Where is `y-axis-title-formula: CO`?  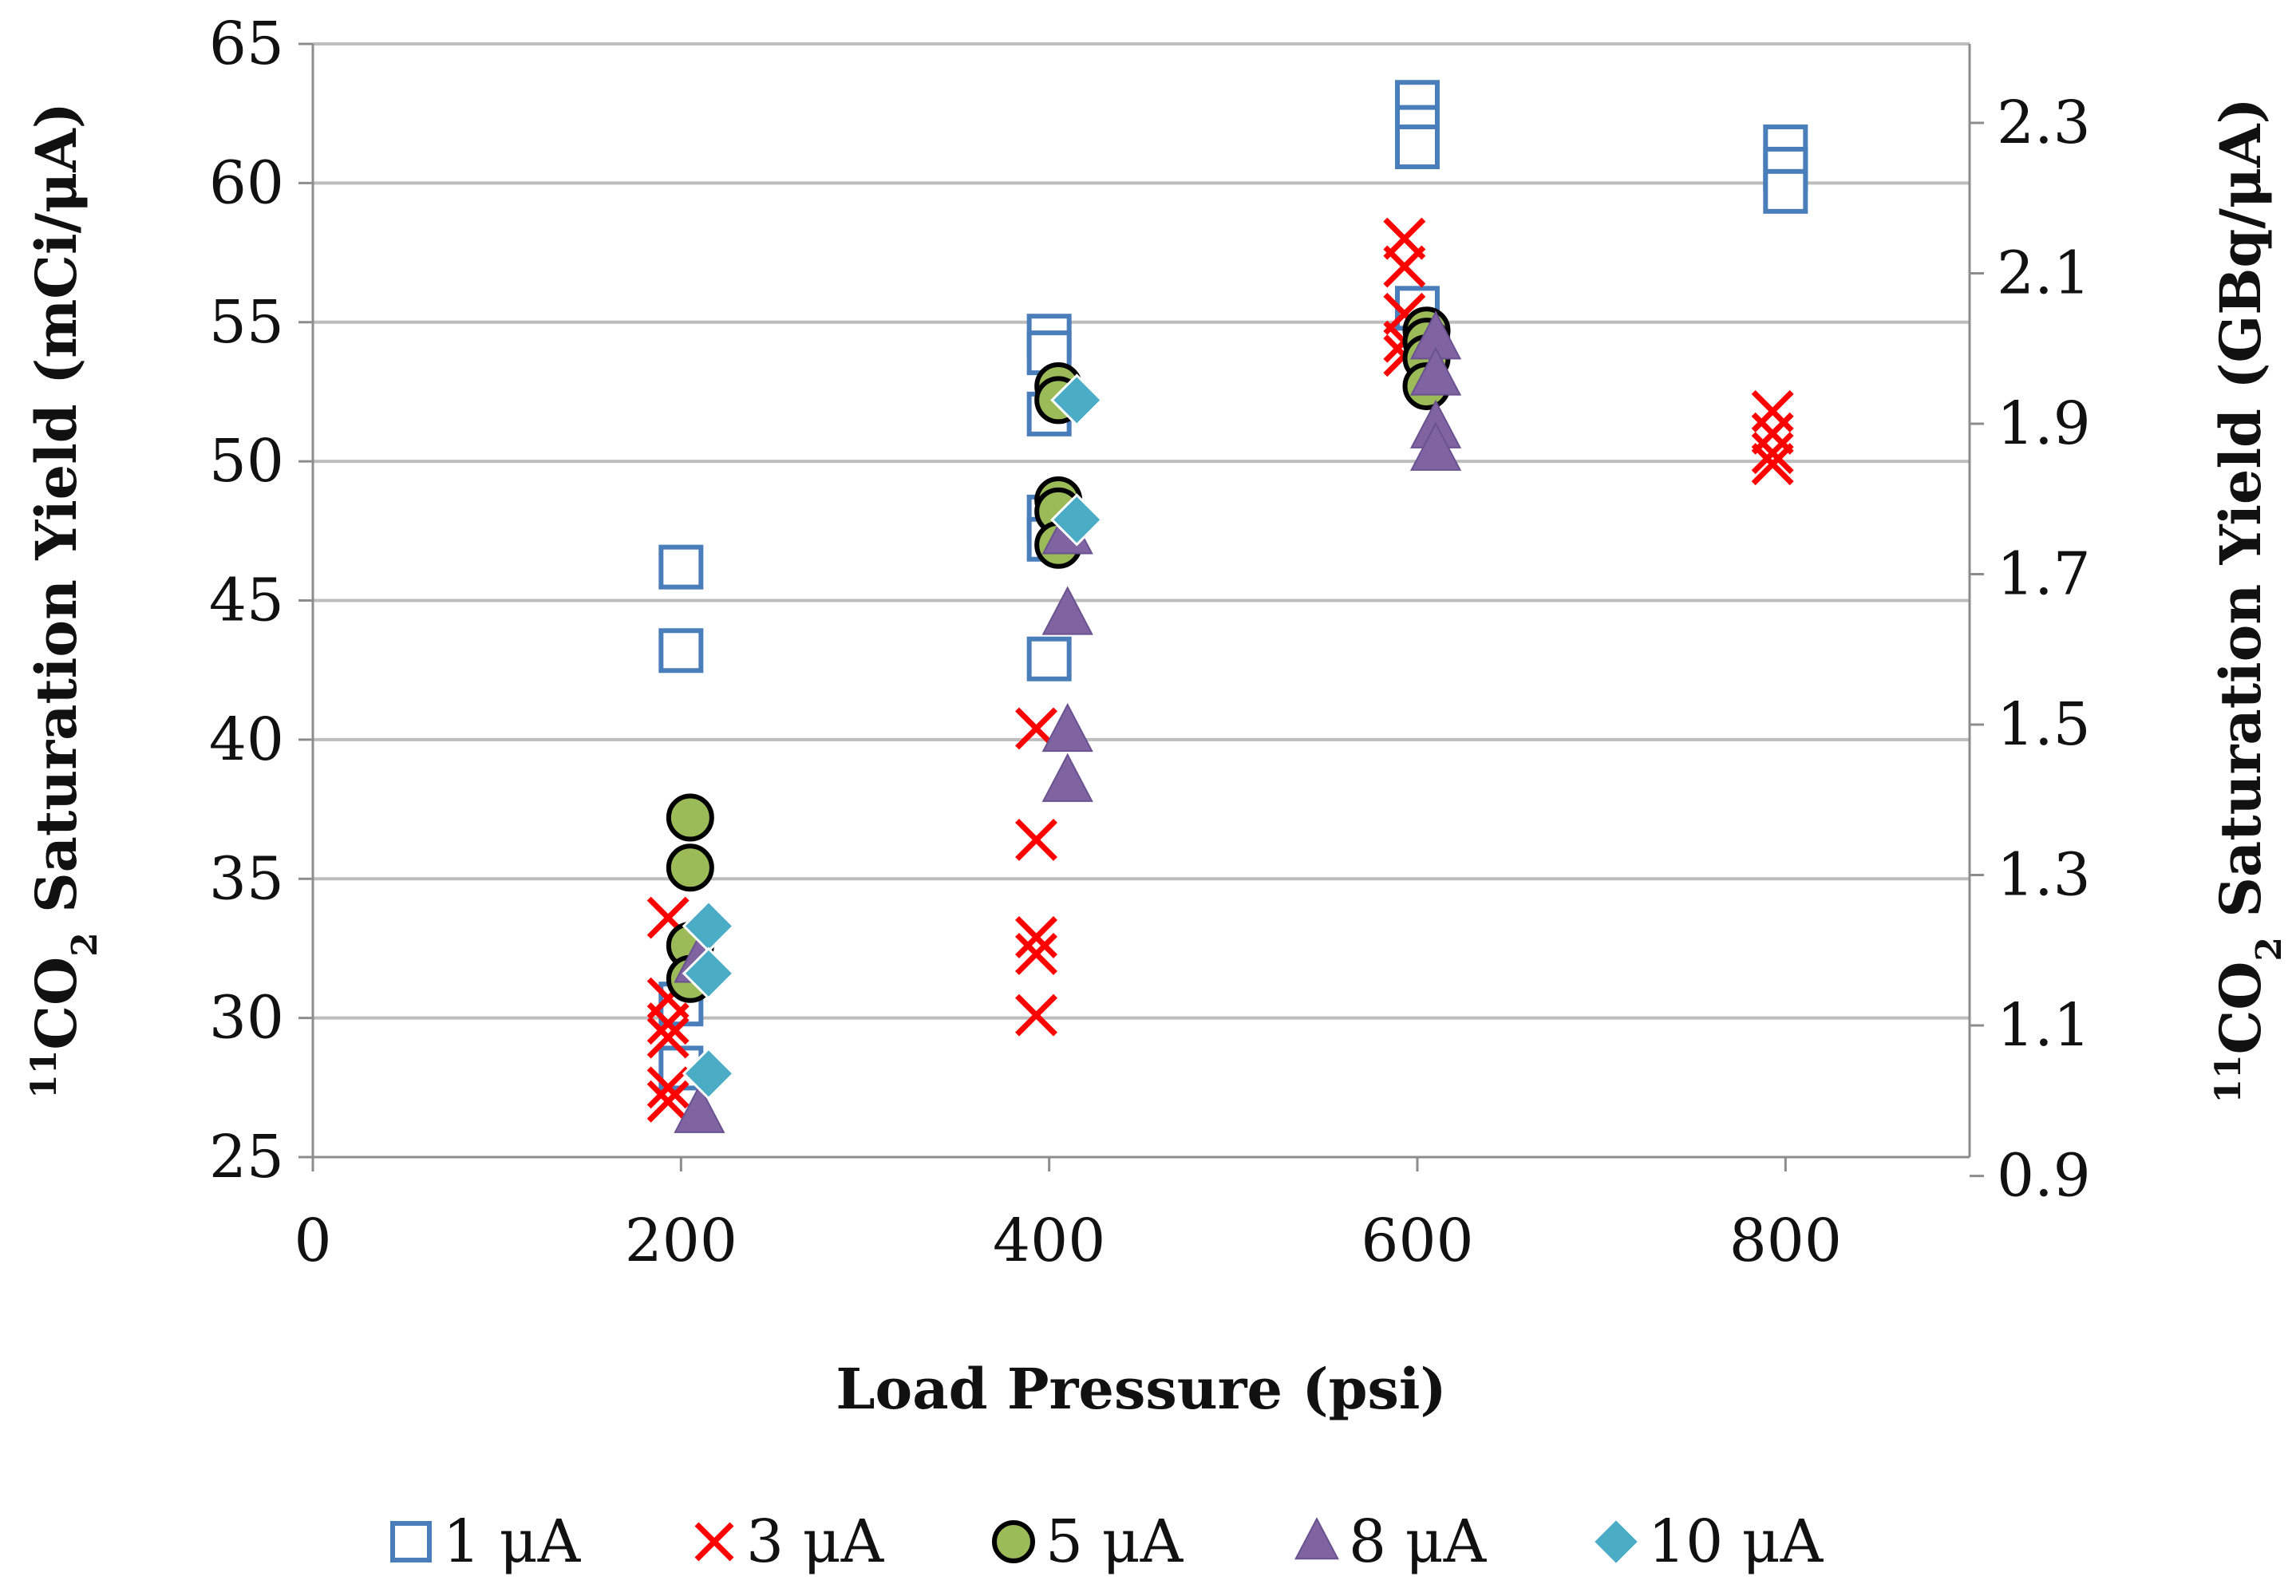
y-axis-title-formula: CO is located at coordinates (56, 1003).